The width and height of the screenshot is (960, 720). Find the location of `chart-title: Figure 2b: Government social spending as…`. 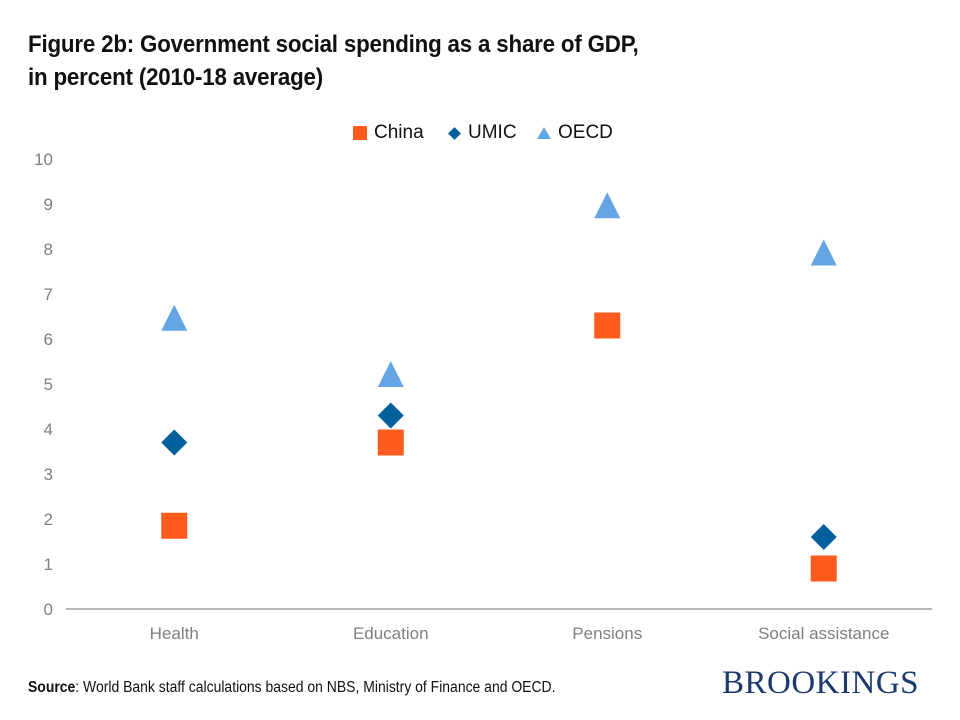

chart-title: Figure 2b: Government social spending as… is located at coordinates (333, 61).